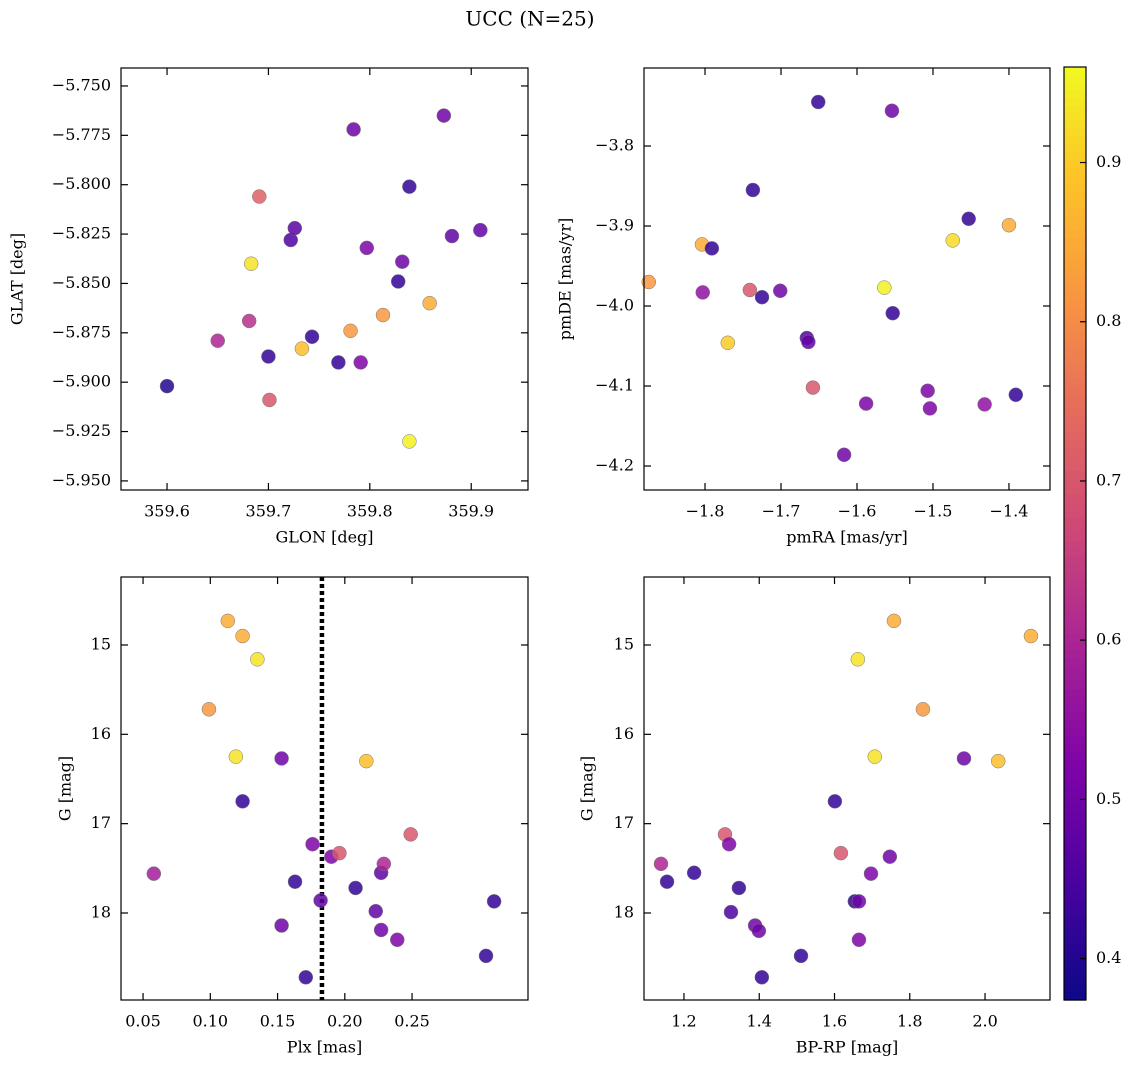  What do you see at coordinates (614, 225) in the screenshot?
I see `y-tick-label: −3.9` at bounding box center [614, 225].